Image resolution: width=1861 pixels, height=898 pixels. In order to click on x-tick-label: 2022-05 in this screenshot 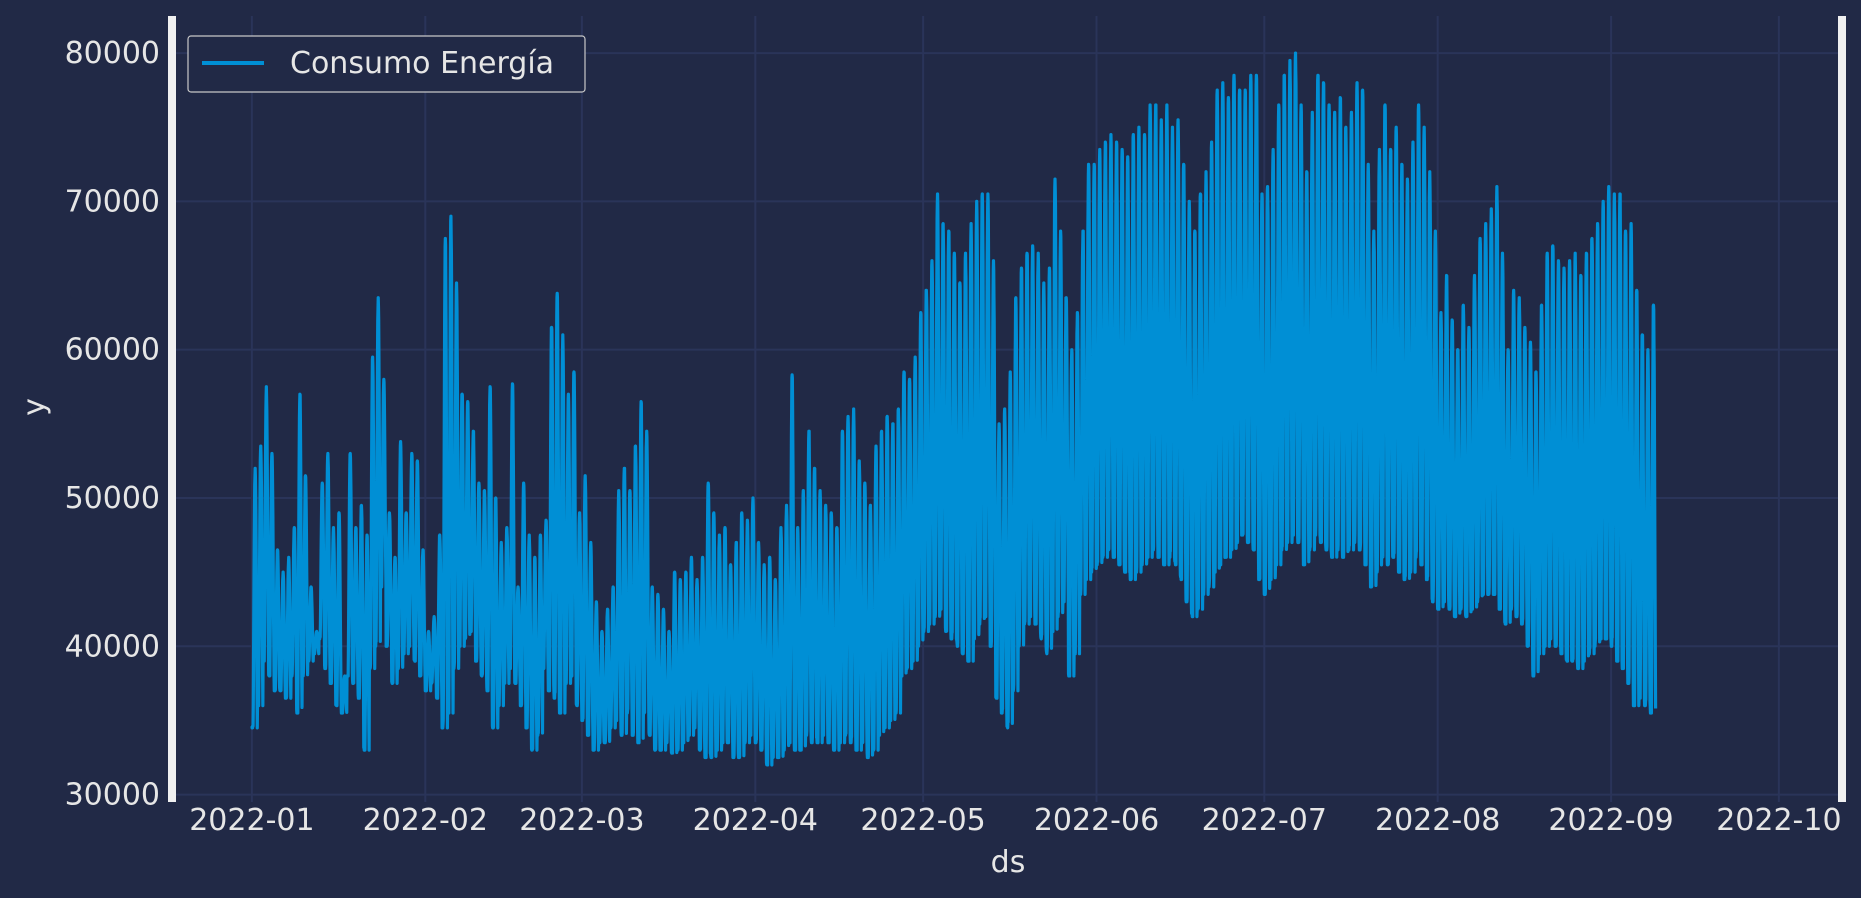, I will do `click(922, 820)`.